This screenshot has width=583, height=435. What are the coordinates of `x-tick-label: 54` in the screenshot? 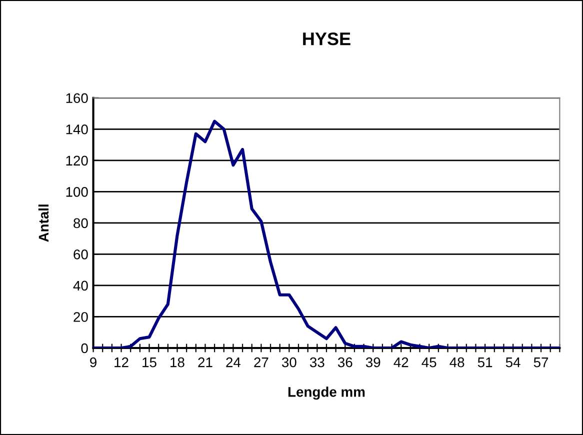 It's located at (513, 363).